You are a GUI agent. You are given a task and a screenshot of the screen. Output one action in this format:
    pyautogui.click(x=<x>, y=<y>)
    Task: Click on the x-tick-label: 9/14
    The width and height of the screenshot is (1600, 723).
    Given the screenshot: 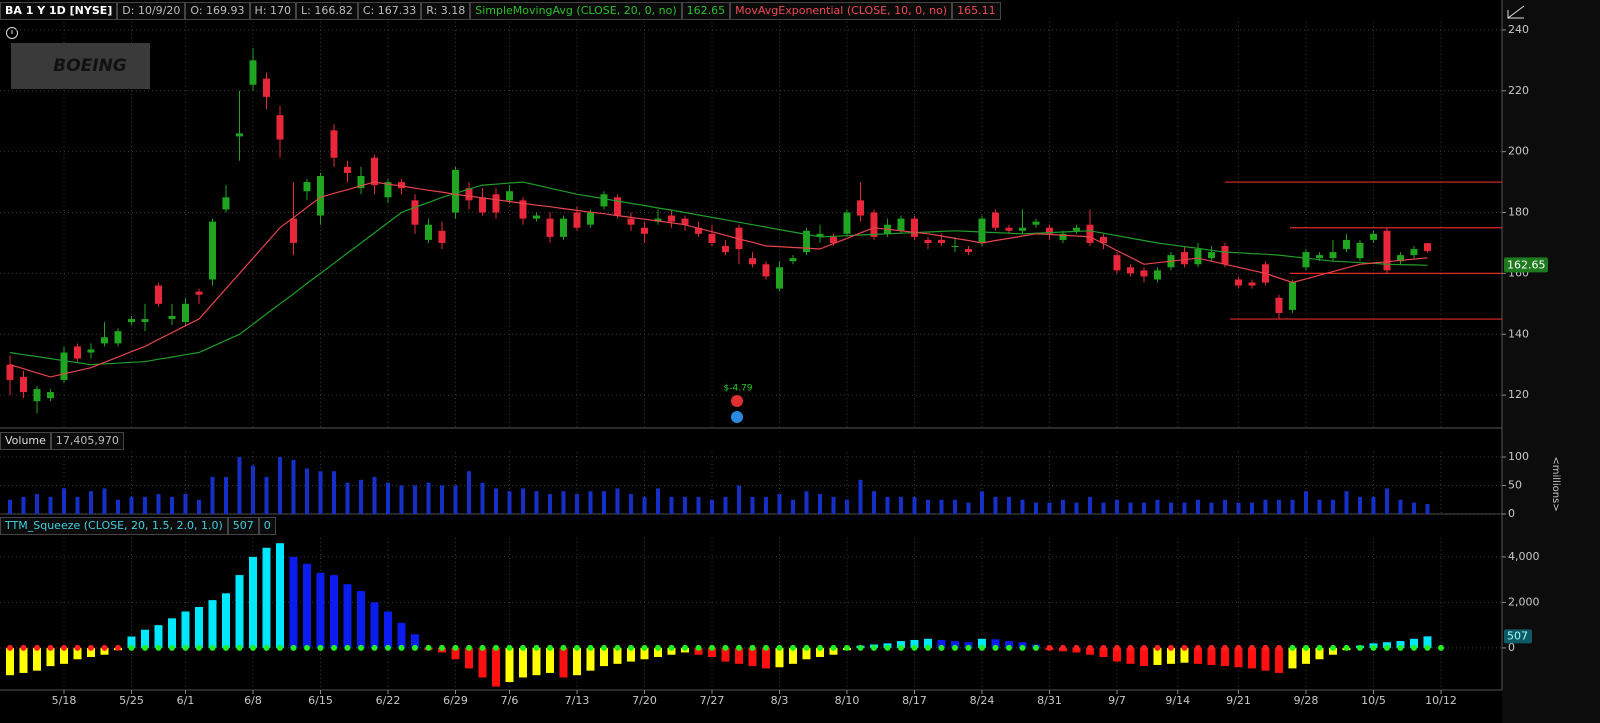 What is the action you would take?
    pyautogui.click(x=1177, y=700)
    